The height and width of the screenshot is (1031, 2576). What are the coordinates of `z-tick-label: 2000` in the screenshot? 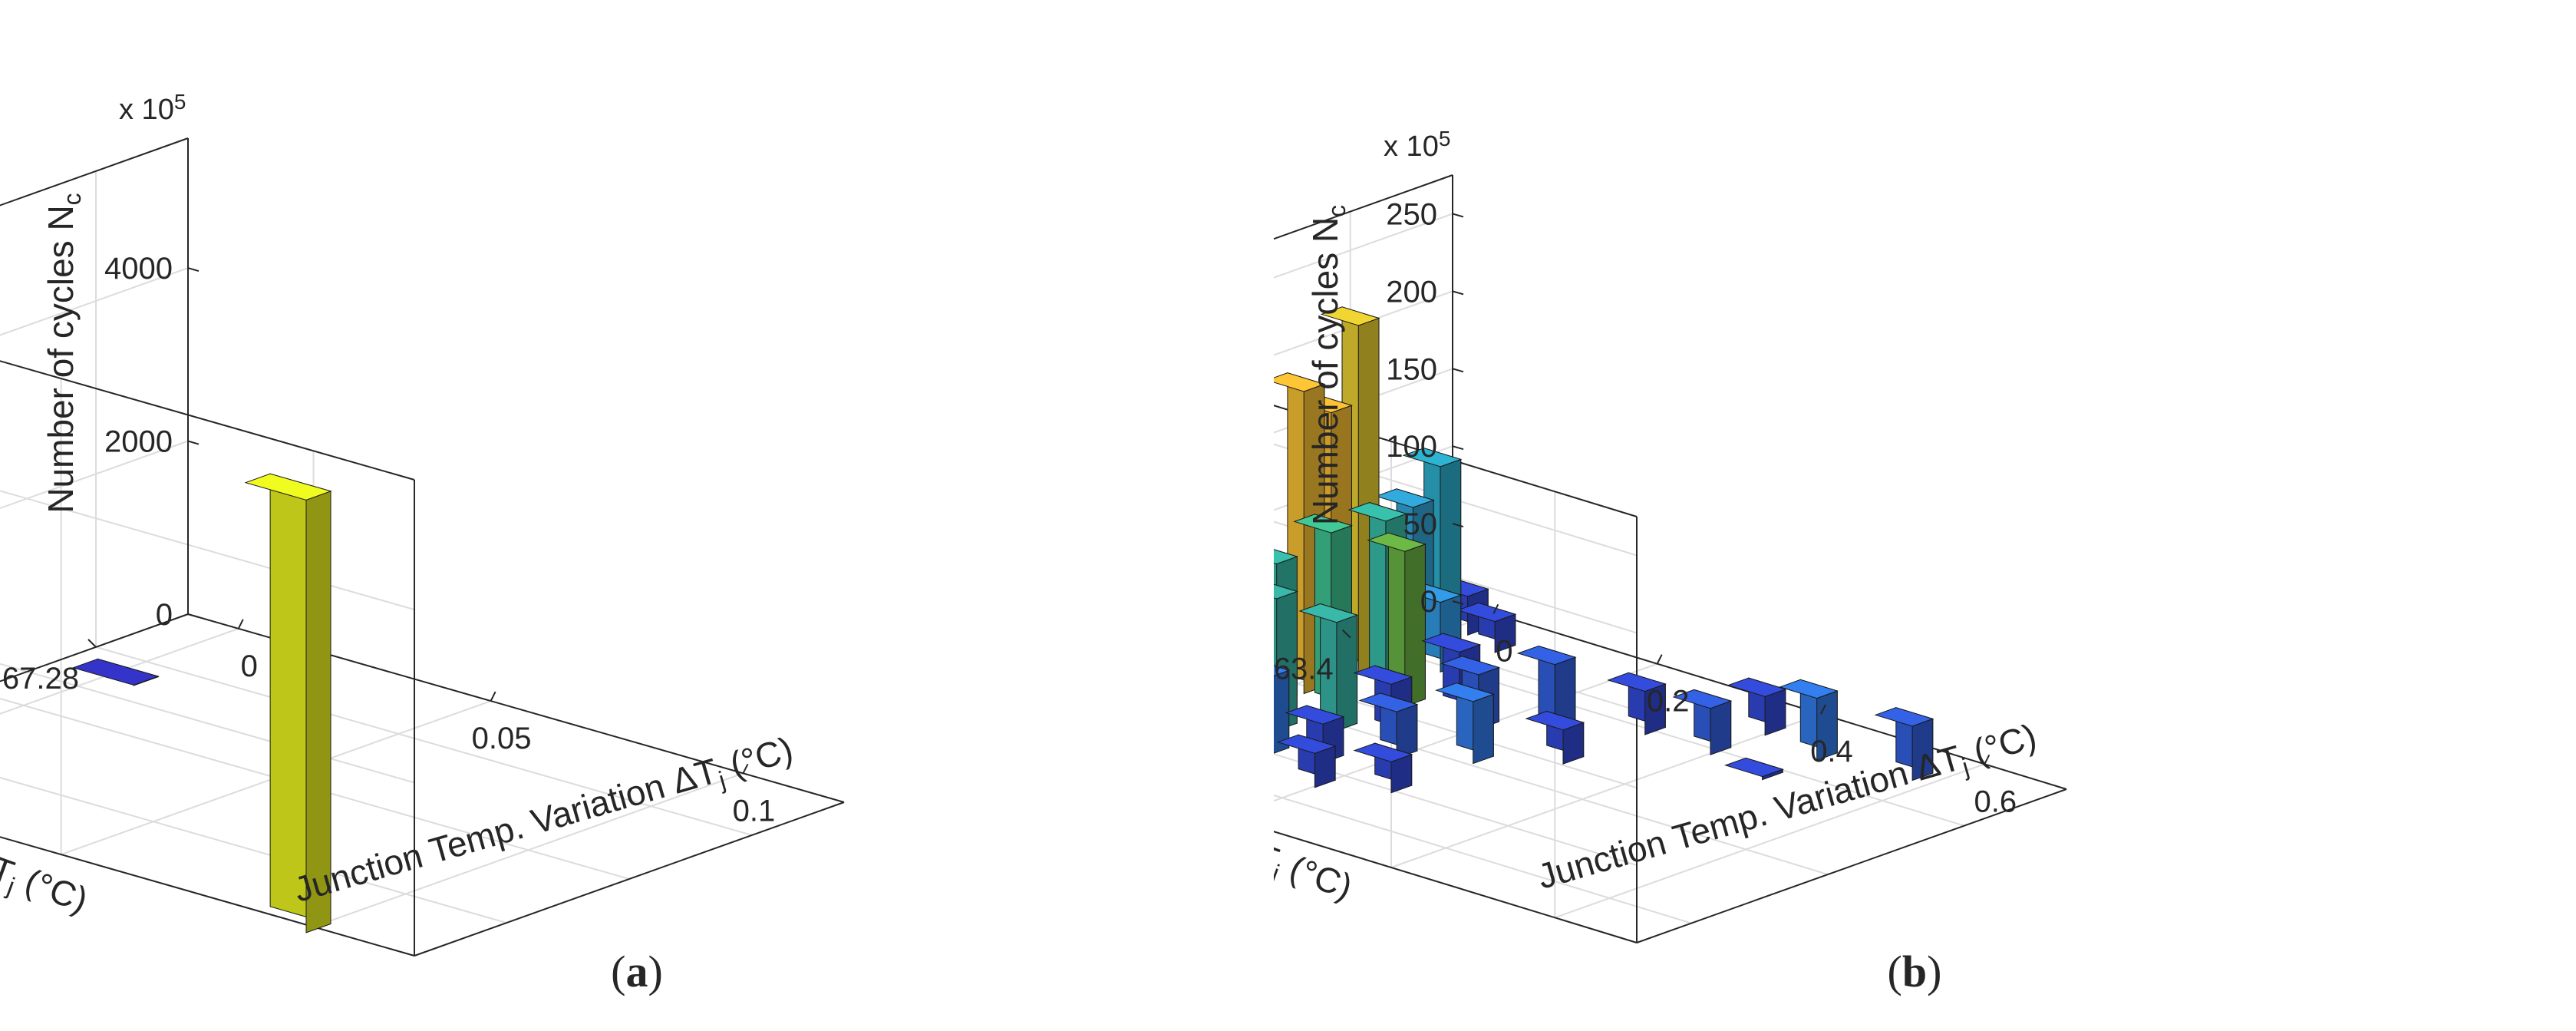 It's located at (138, 442).